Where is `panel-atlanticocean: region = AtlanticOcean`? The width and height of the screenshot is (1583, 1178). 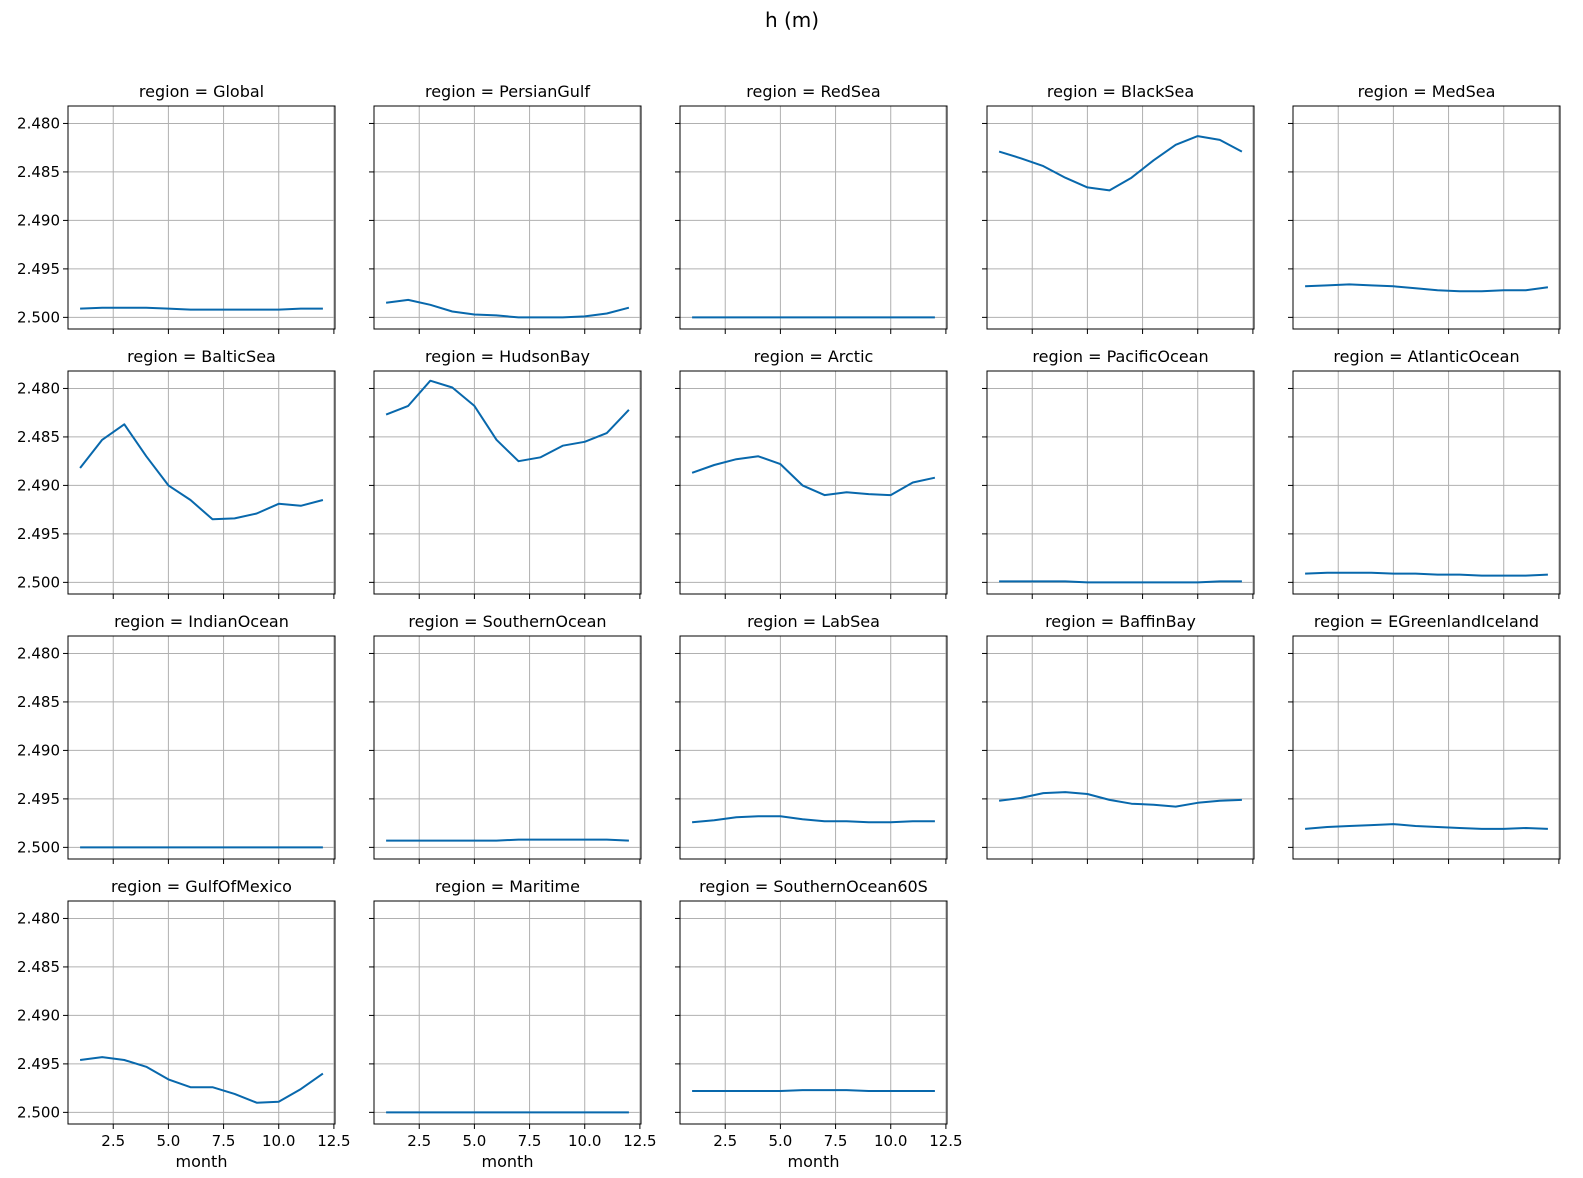
panel-atlanticocean: region = AtlanticOcean is located at coordinates (1424, 473).